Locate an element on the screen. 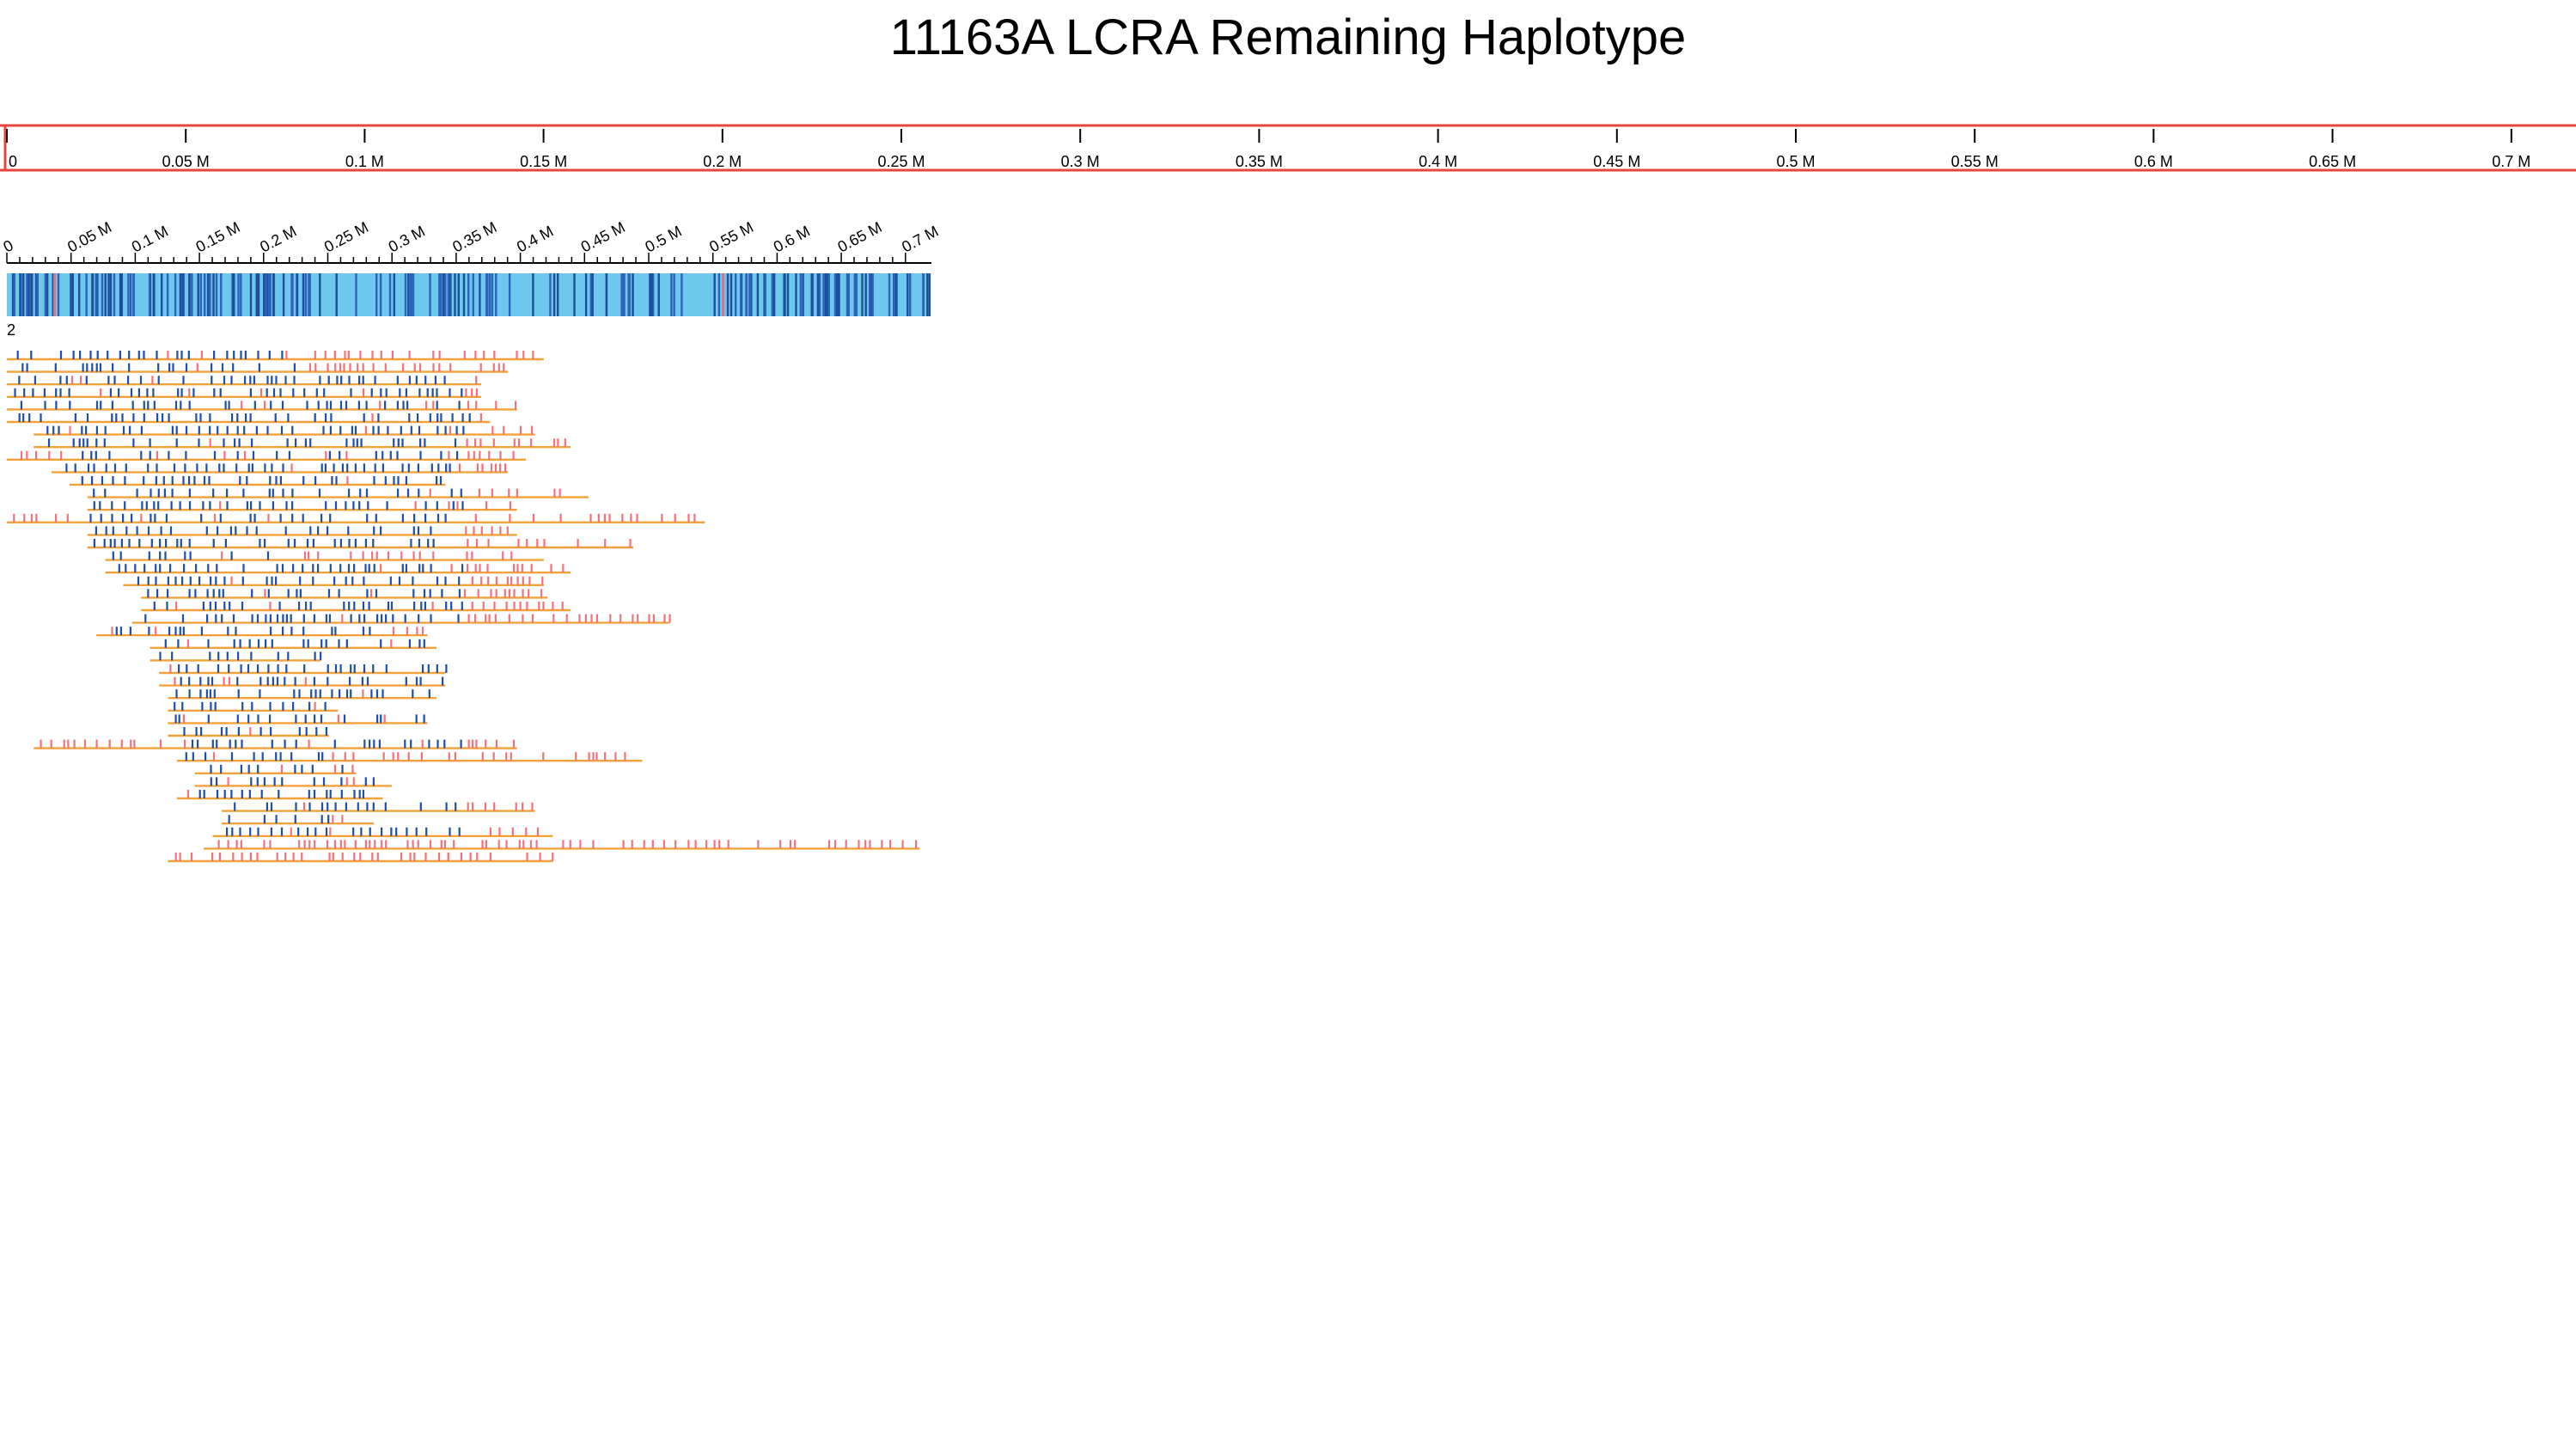 This screenshot has height=1449, width=2576. overview-axis-label: 0.3 M is located at coordinates (407, 239).